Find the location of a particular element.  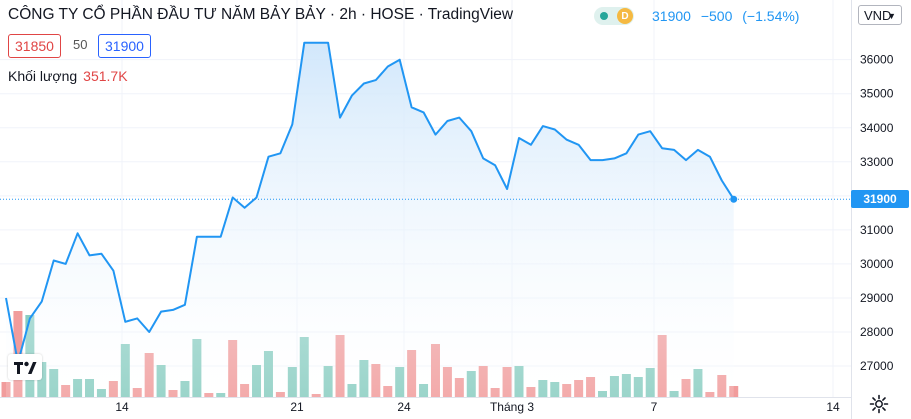

sell-button: 31850 is located at coordinates (34, 46).